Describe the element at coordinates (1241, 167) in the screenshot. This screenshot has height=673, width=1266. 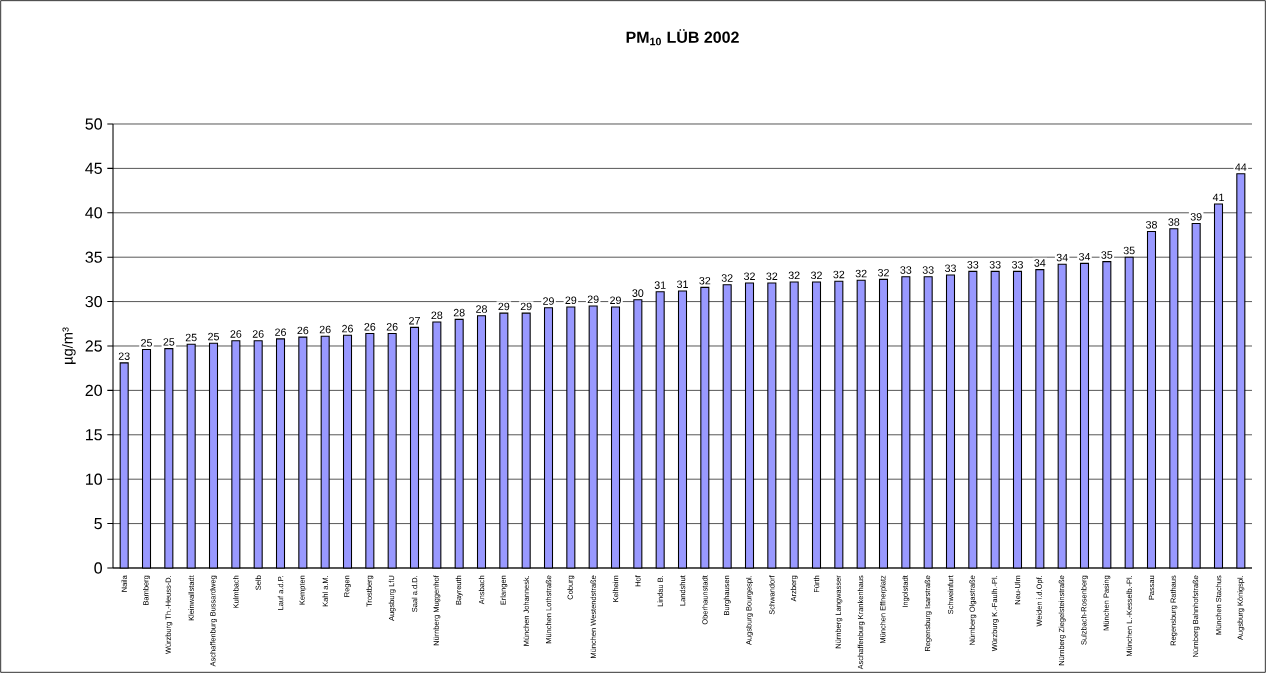
I see `data-label: 44` at that location.